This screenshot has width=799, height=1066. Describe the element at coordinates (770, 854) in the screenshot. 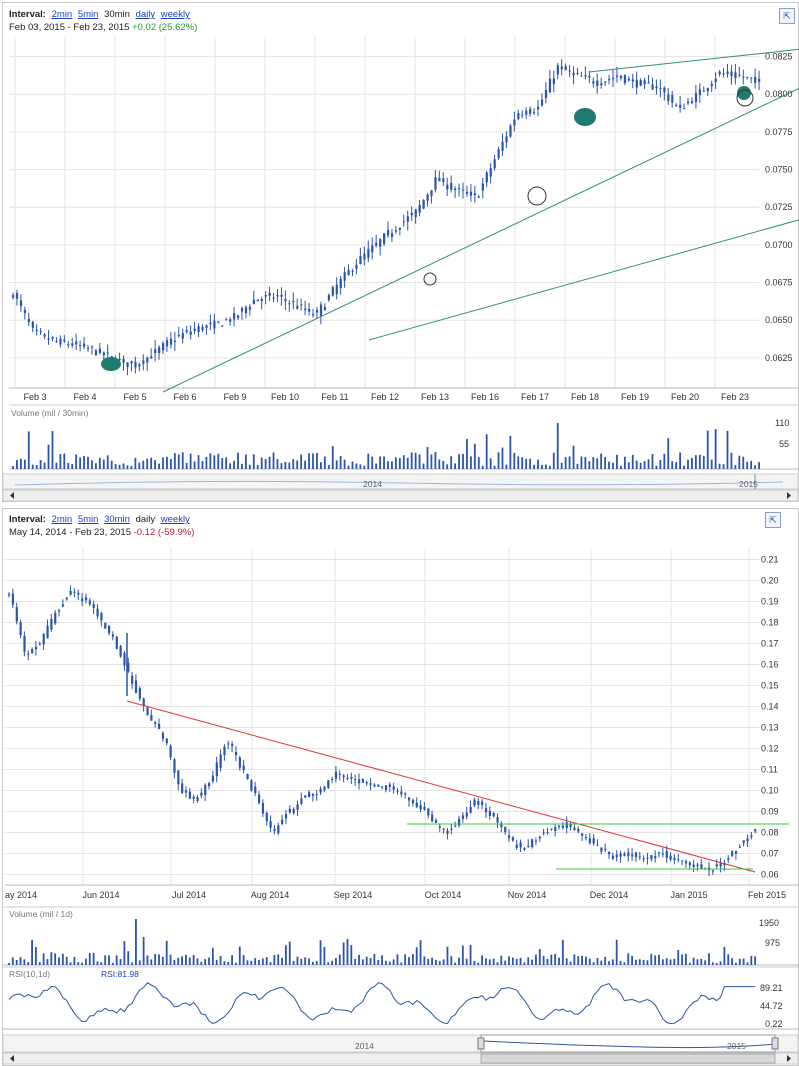

I see `y-tick-label: 0.07` at that location.